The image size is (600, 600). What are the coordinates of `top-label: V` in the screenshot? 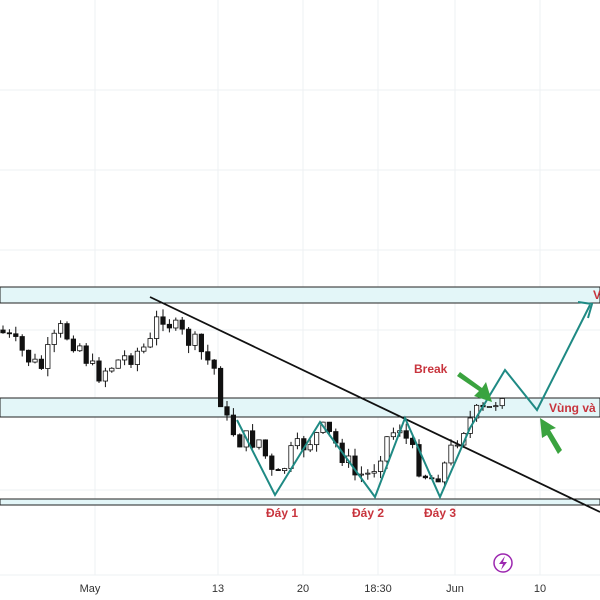 It's located at (596, 295).